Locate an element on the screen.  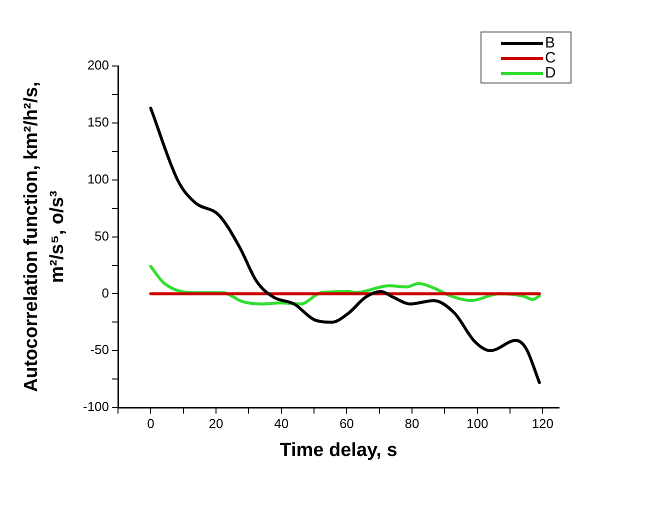
x-tick-label: 80 is located at coordinates (412, 423).